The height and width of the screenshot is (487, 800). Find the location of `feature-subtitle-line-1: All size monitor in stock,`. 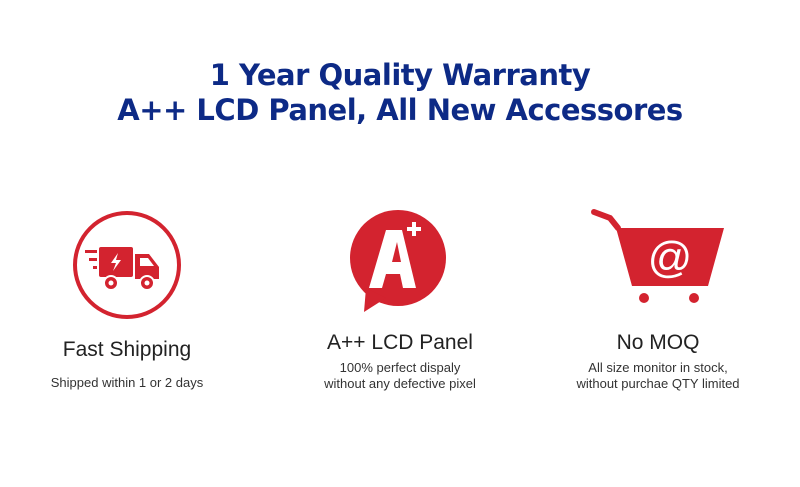

feature-subtitle-line-1: All size monitor in stock, is located at coordinates (658, 367).